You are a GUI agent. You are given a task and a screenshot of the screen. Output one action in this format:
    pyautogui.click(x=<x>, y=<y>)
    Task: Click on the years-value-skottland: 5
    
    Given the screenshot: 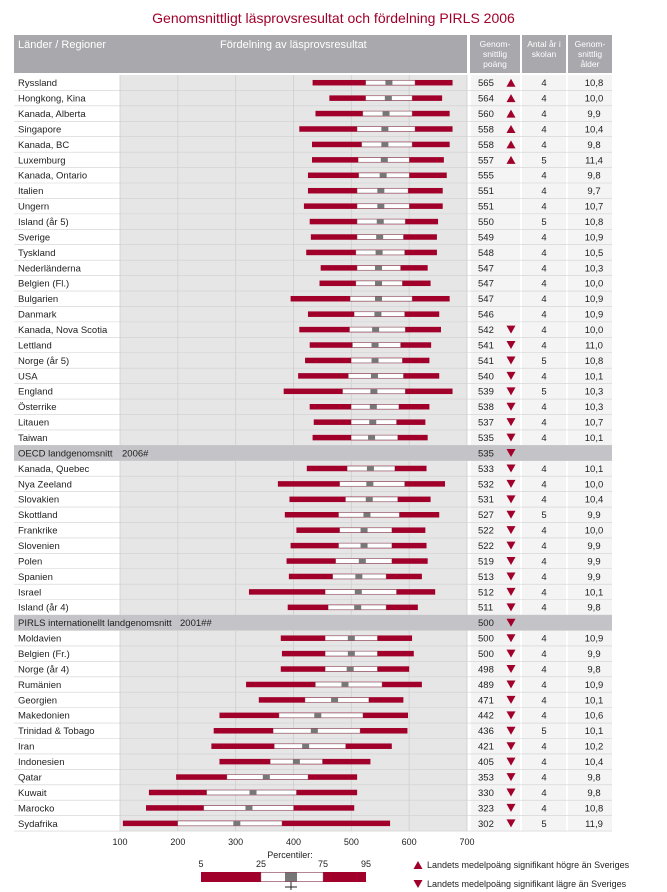 What is the action you would take?
    pyautogui.click(x=543, y=515)
    